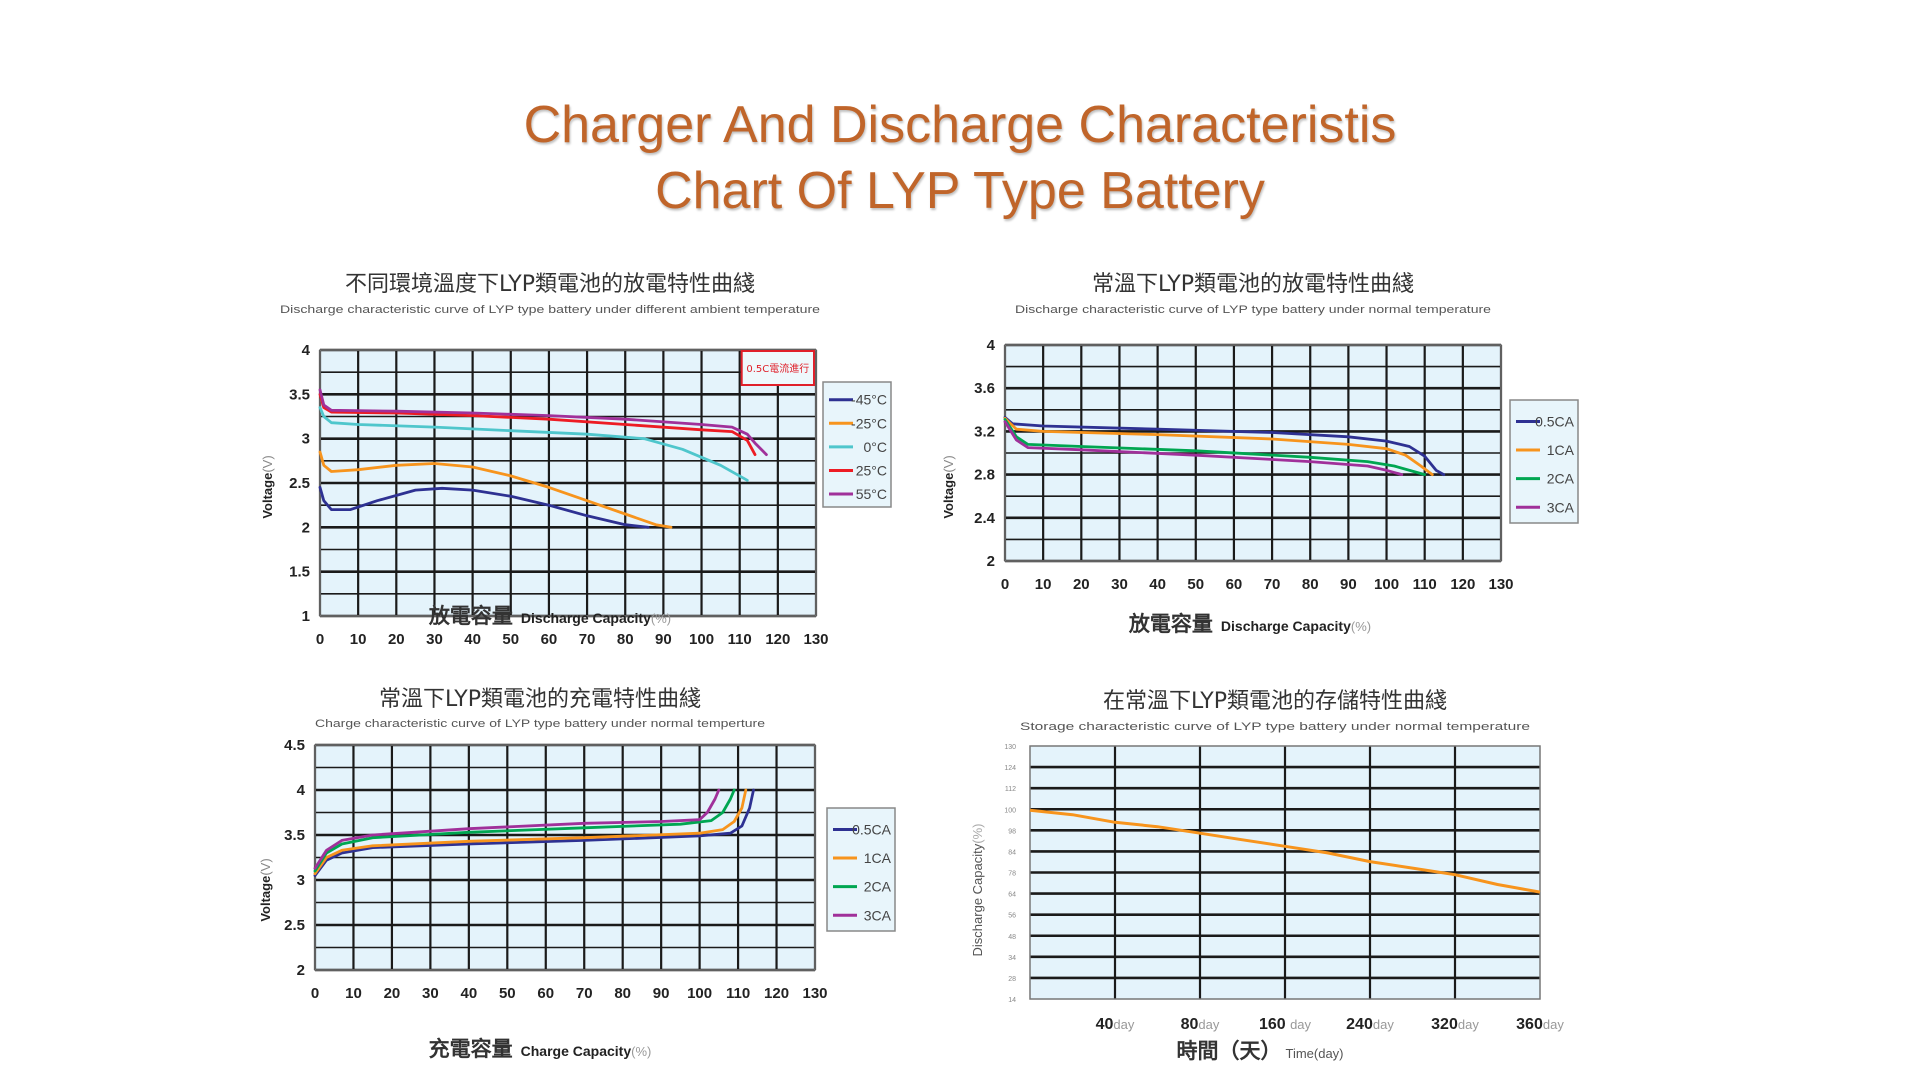 The width and height of the screenshot is (1920, 1080). I want to click on y-tick-label: 56, so click(1012, 916).